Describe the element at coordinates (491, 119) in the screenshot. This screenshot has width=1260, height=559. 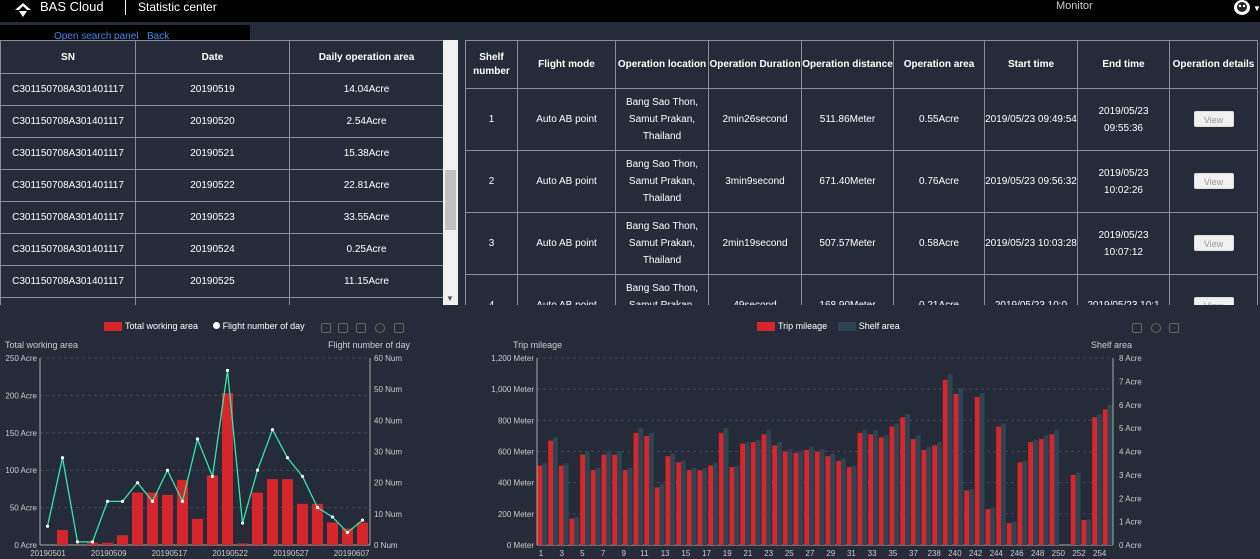
I see `table-cell: 1` at that location.